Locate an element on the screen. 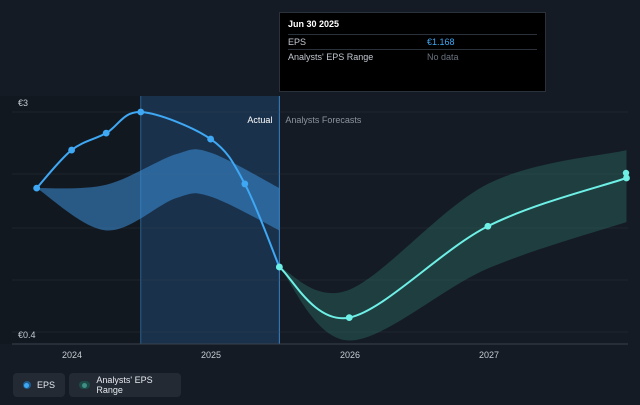 The image size is (640, 405). x-tick-label: 2025 is located at coordinates (211, 355).